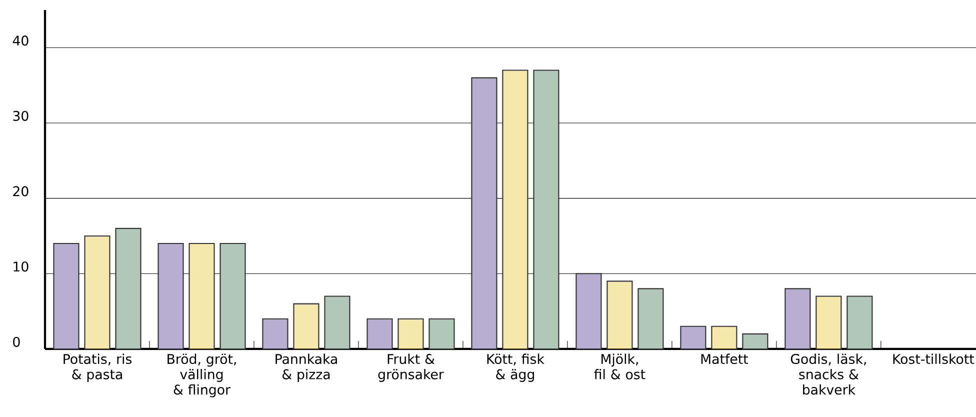 The height and width of the screenshot is (417, 976). I want to click on y-tick-label: 20, so click(20, 191).